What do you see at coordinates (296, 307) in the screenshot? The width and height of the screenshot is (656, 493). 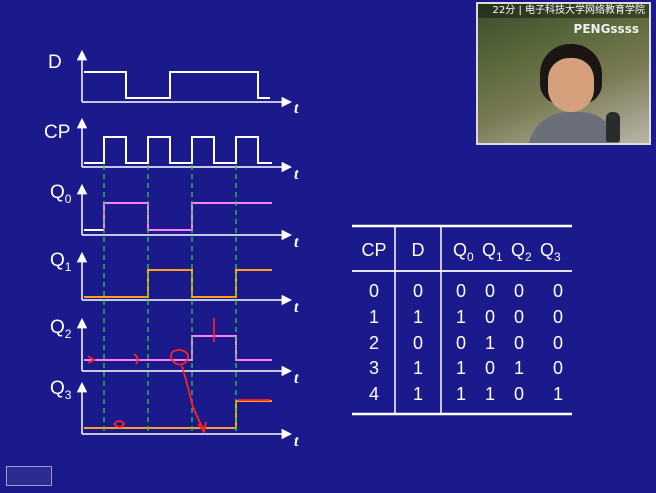 I see `t-label-q1: t` at bounding box center [296, 307].